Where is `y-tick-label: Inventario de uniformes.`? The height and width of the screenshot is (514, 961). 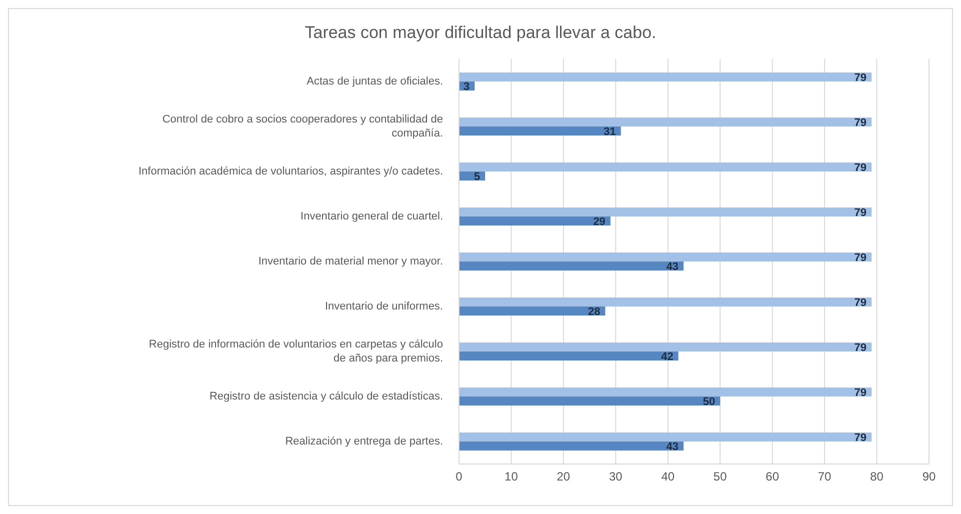
y-tick-label: Inventario de uniformes. is located at coordinates (383, 306).